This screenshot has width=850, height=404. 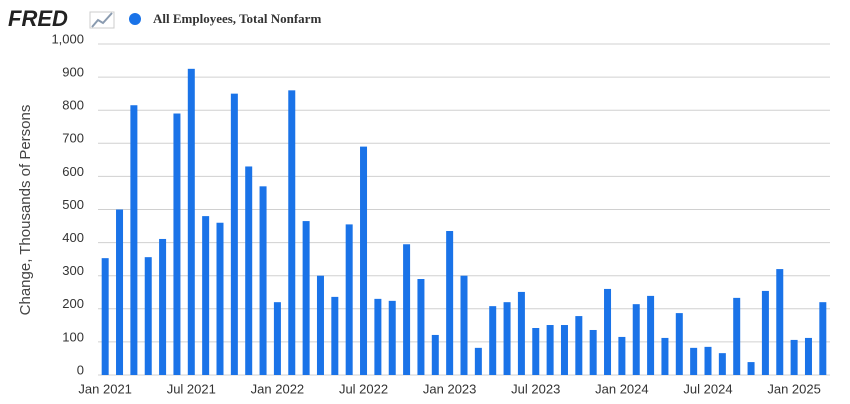 I want to click on x-tick-label: Jan 2025, so click(x=794, y=388).